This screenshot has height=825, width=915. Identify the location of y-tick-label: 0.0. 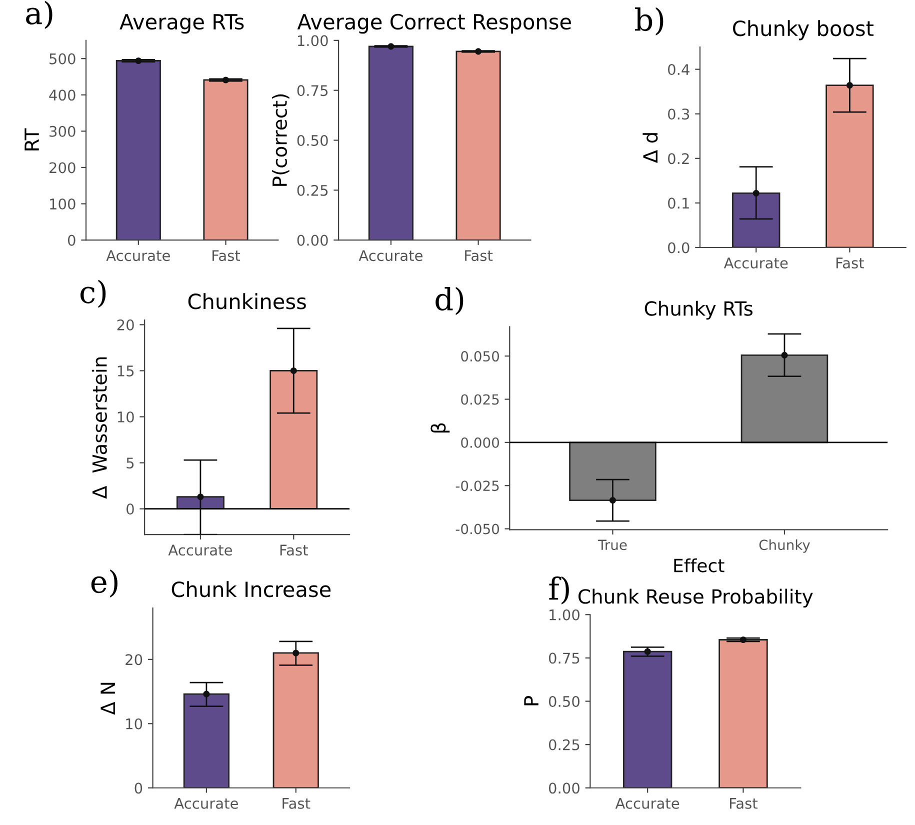
(679, 248).